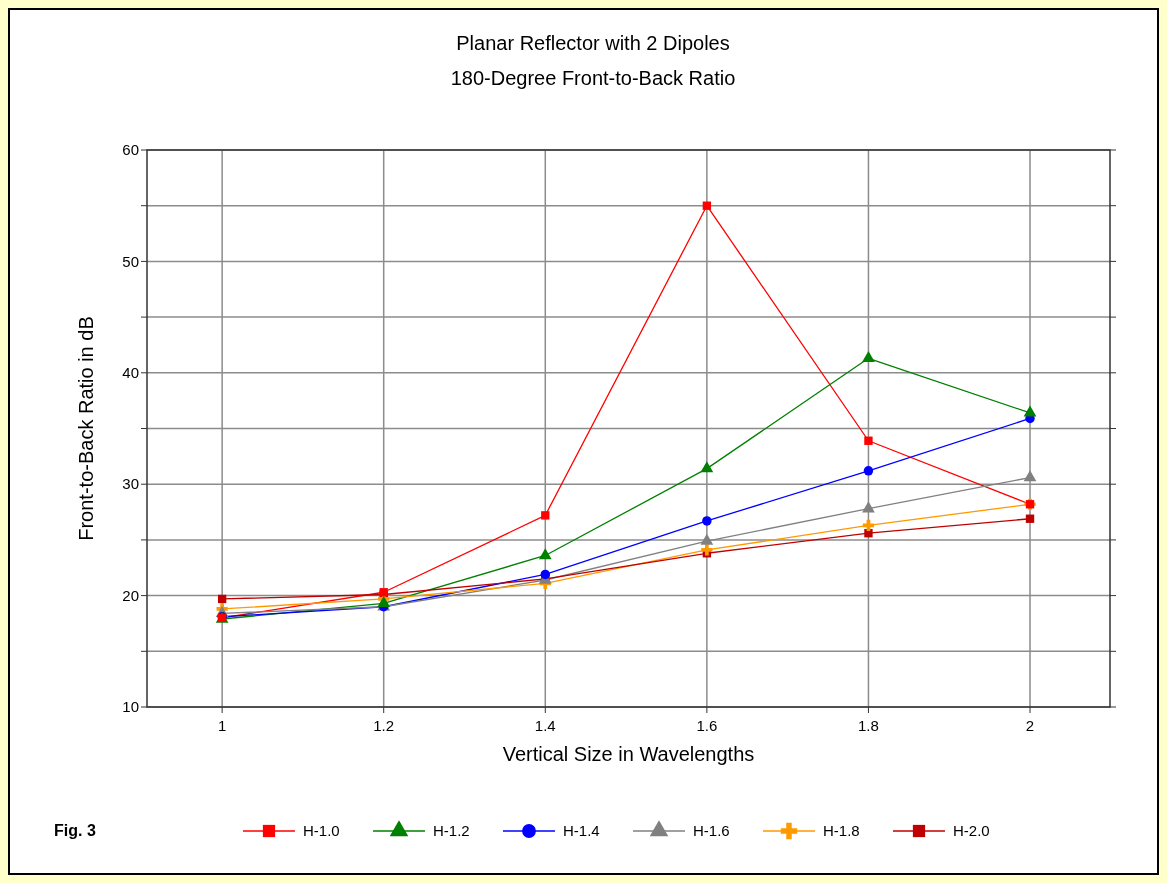 This screenshot has width=1167, height=883. What do you see at coordinates (130, 595) in the screenshot?
I see `y-tick-label: 20` at bounding box center [130, 595].